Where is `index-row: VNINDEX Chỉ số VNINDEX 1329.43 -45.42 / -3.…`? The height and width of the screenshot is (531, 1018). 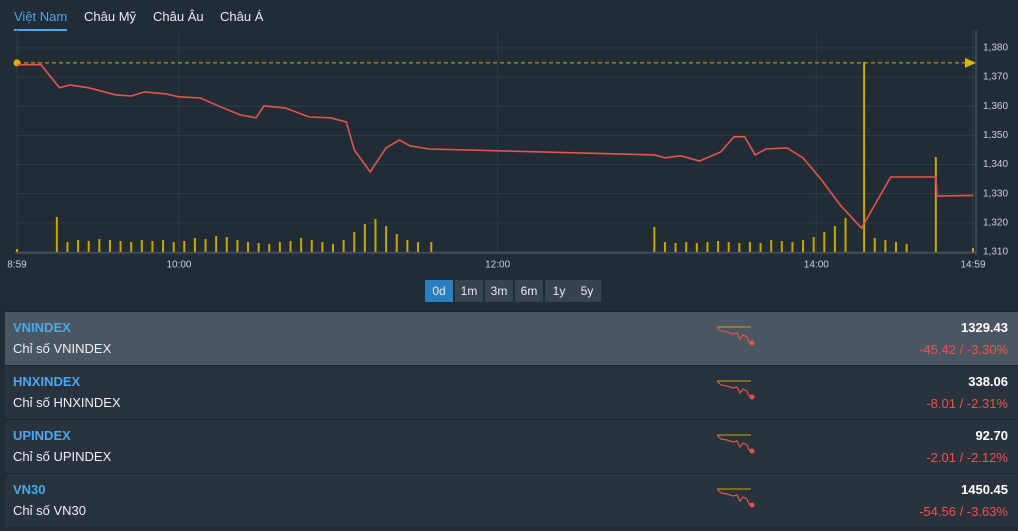
index-row: VNINDEX Chỉ số VNINDEX 1329.43 -45.42 / -3.… is located at coordinates (511, 338).